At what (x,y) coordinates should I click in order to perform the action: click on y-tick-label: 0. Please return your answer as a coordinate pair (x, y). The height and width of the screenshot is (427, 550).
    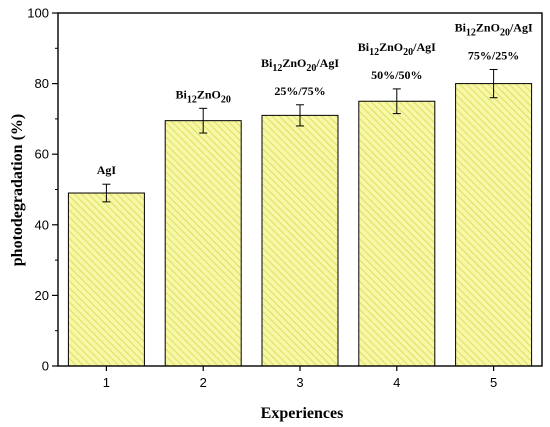
    Looking at the image, I should click on (45, 366).